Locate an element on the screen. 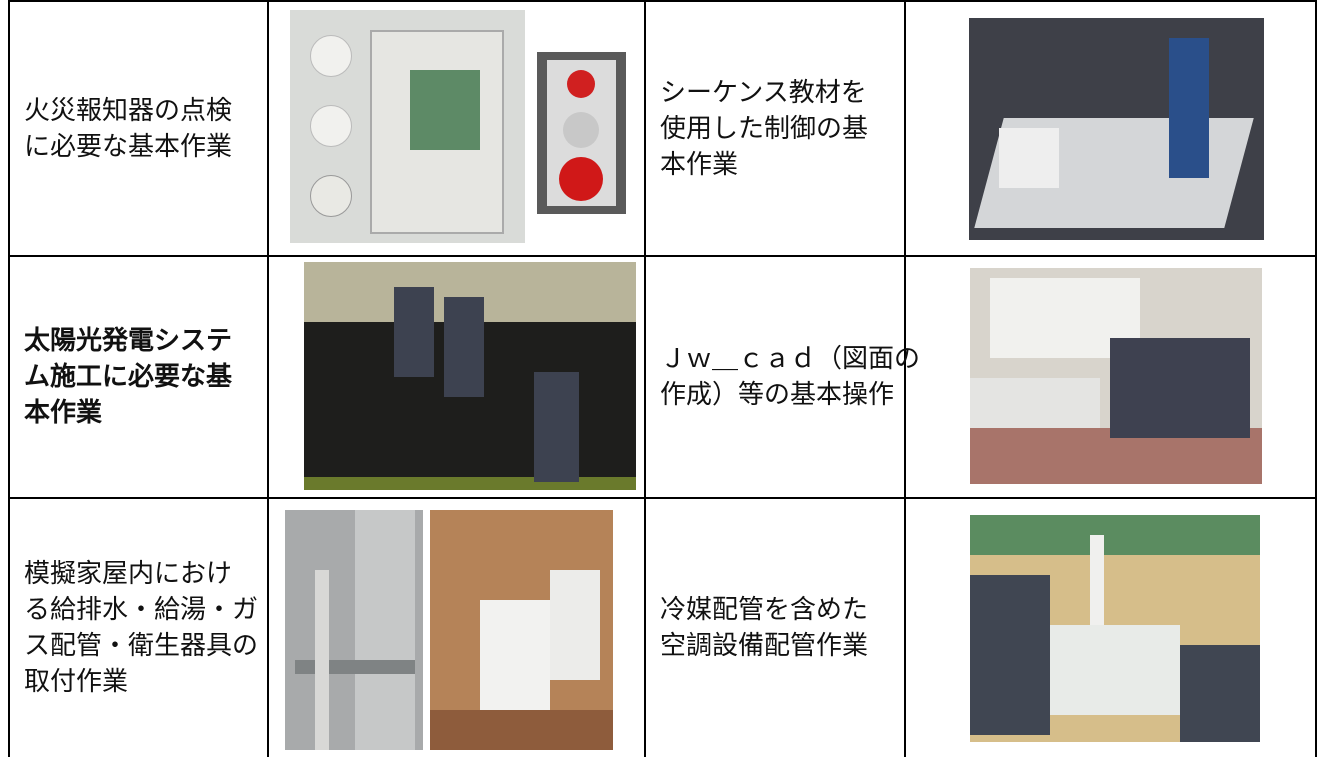 The height and width of the screenshot is (757, 1322). cell-text: Ｊｗ＿ｃａｄ（図面の 作成）等の基本操作 is located at coordinates (790, 377).